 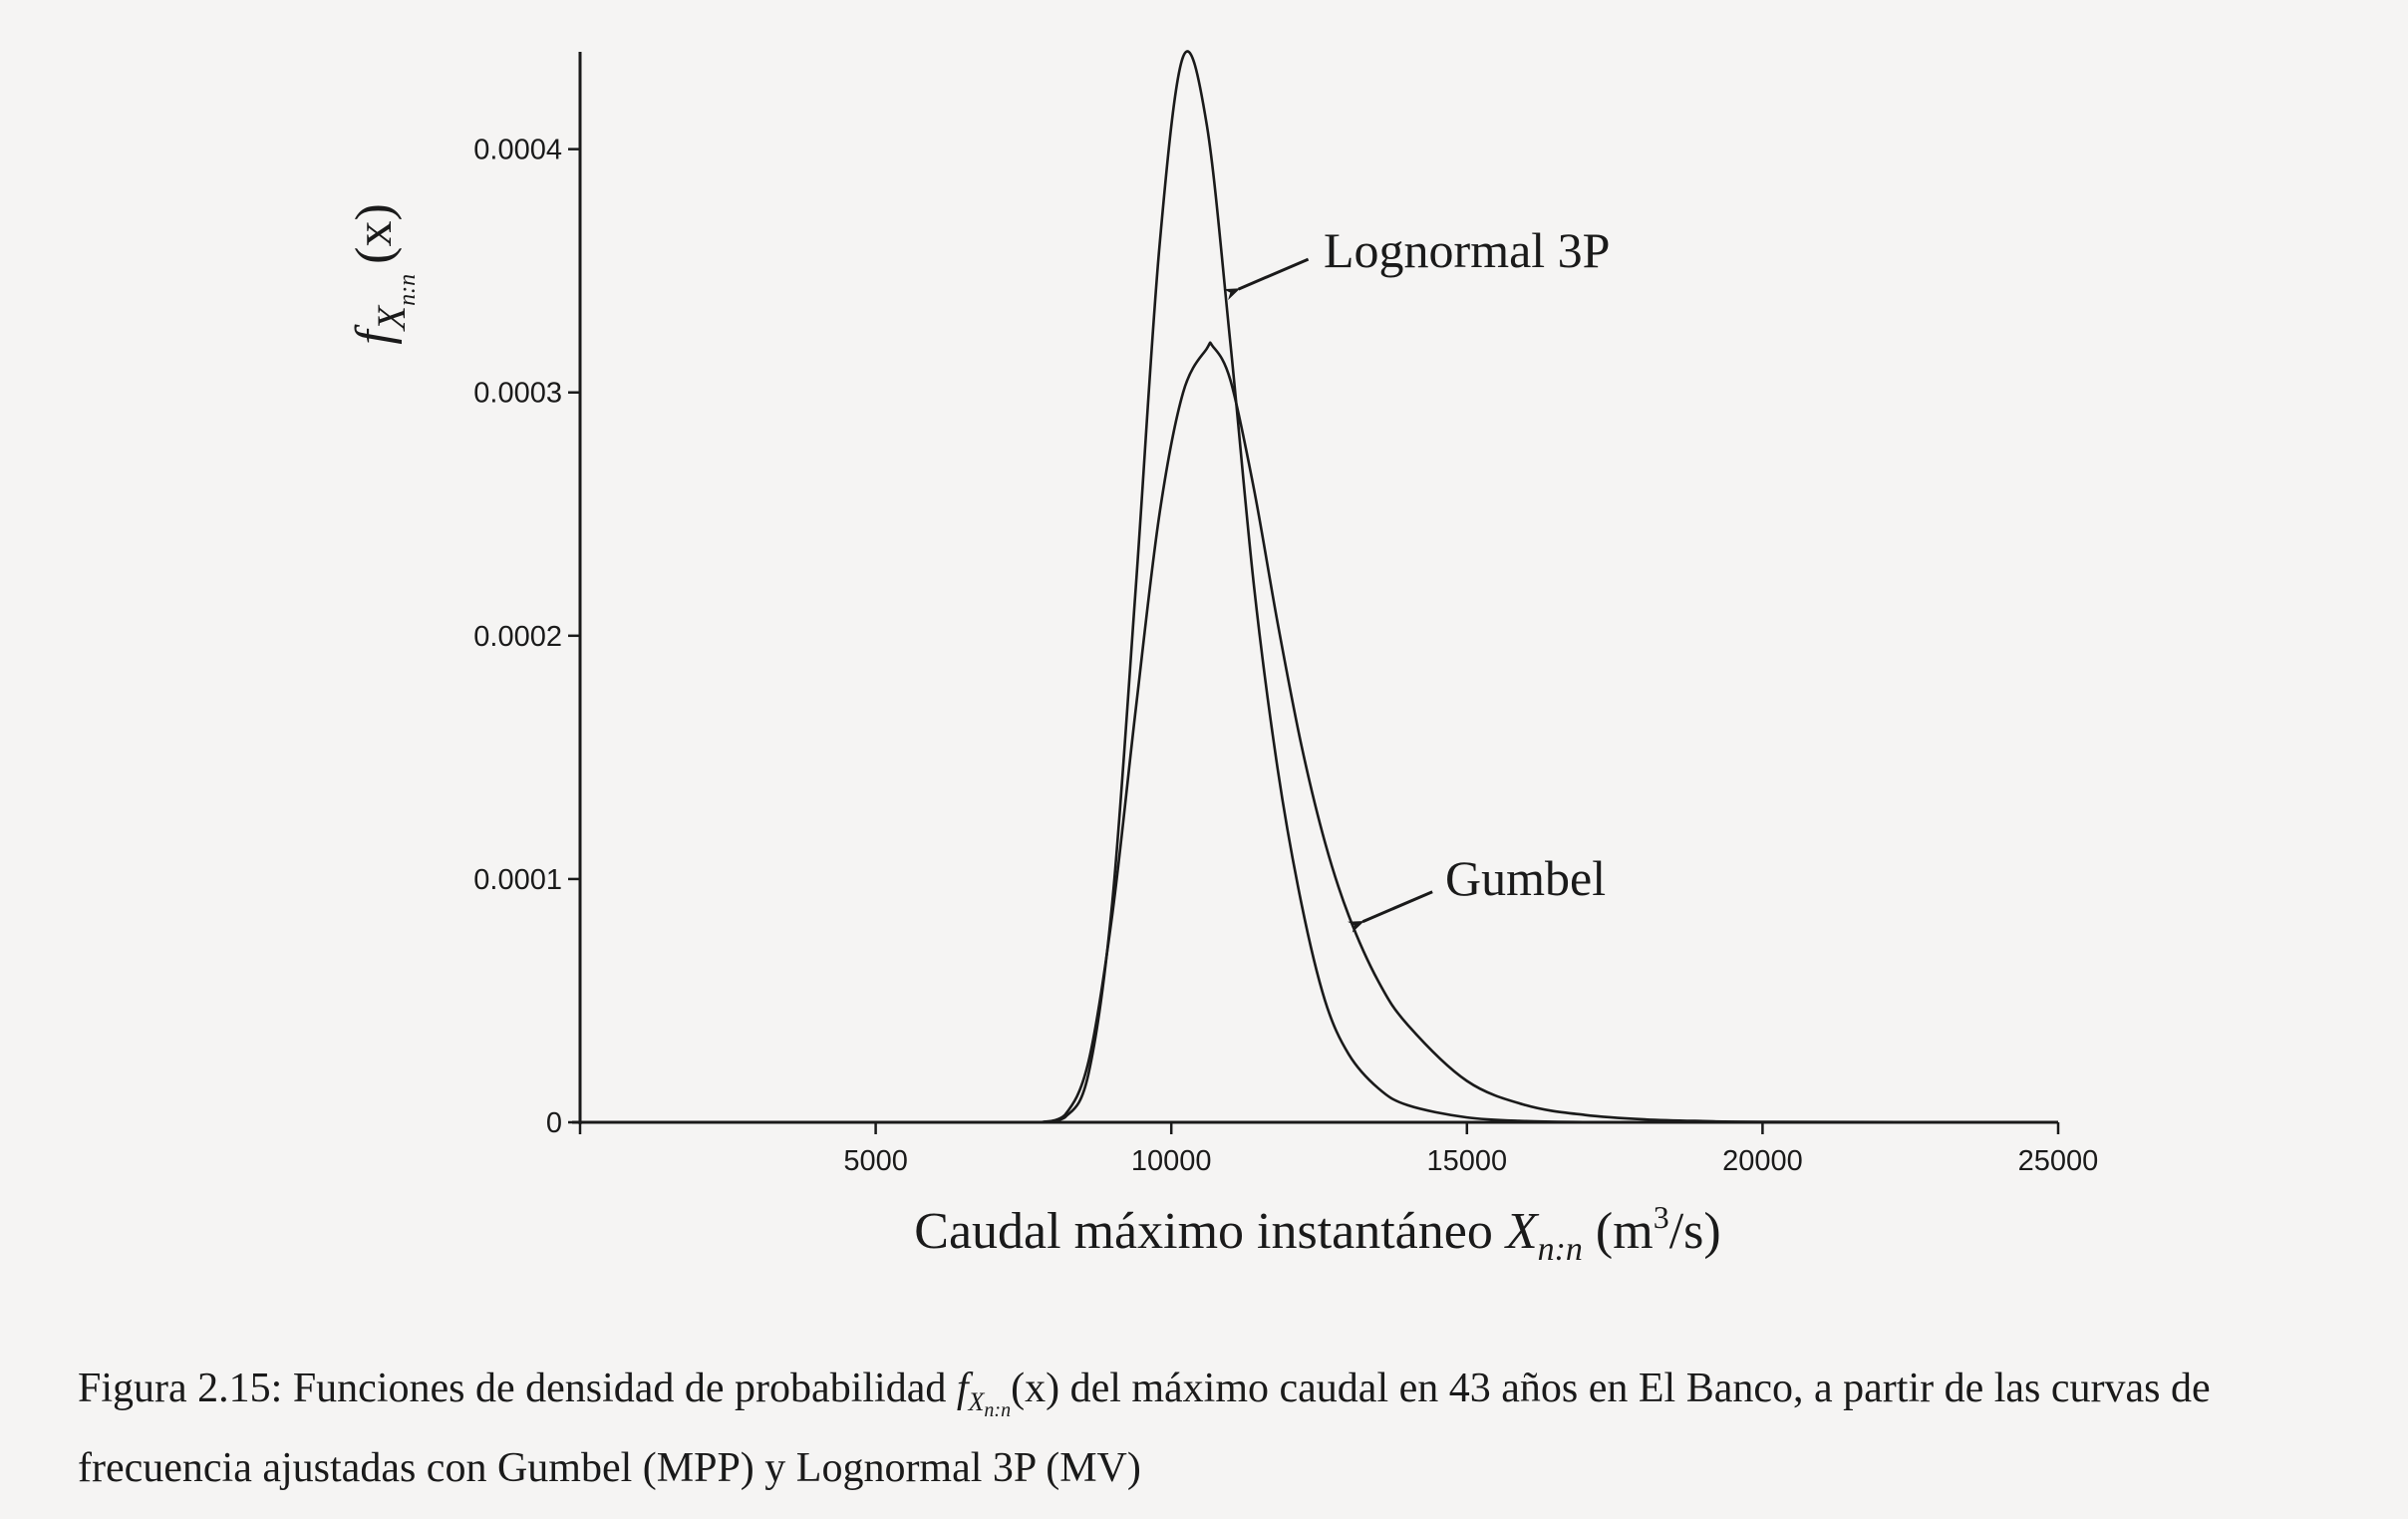 I want to click on y-tick-label-4: 0.0004, so click(x=517, y=151).